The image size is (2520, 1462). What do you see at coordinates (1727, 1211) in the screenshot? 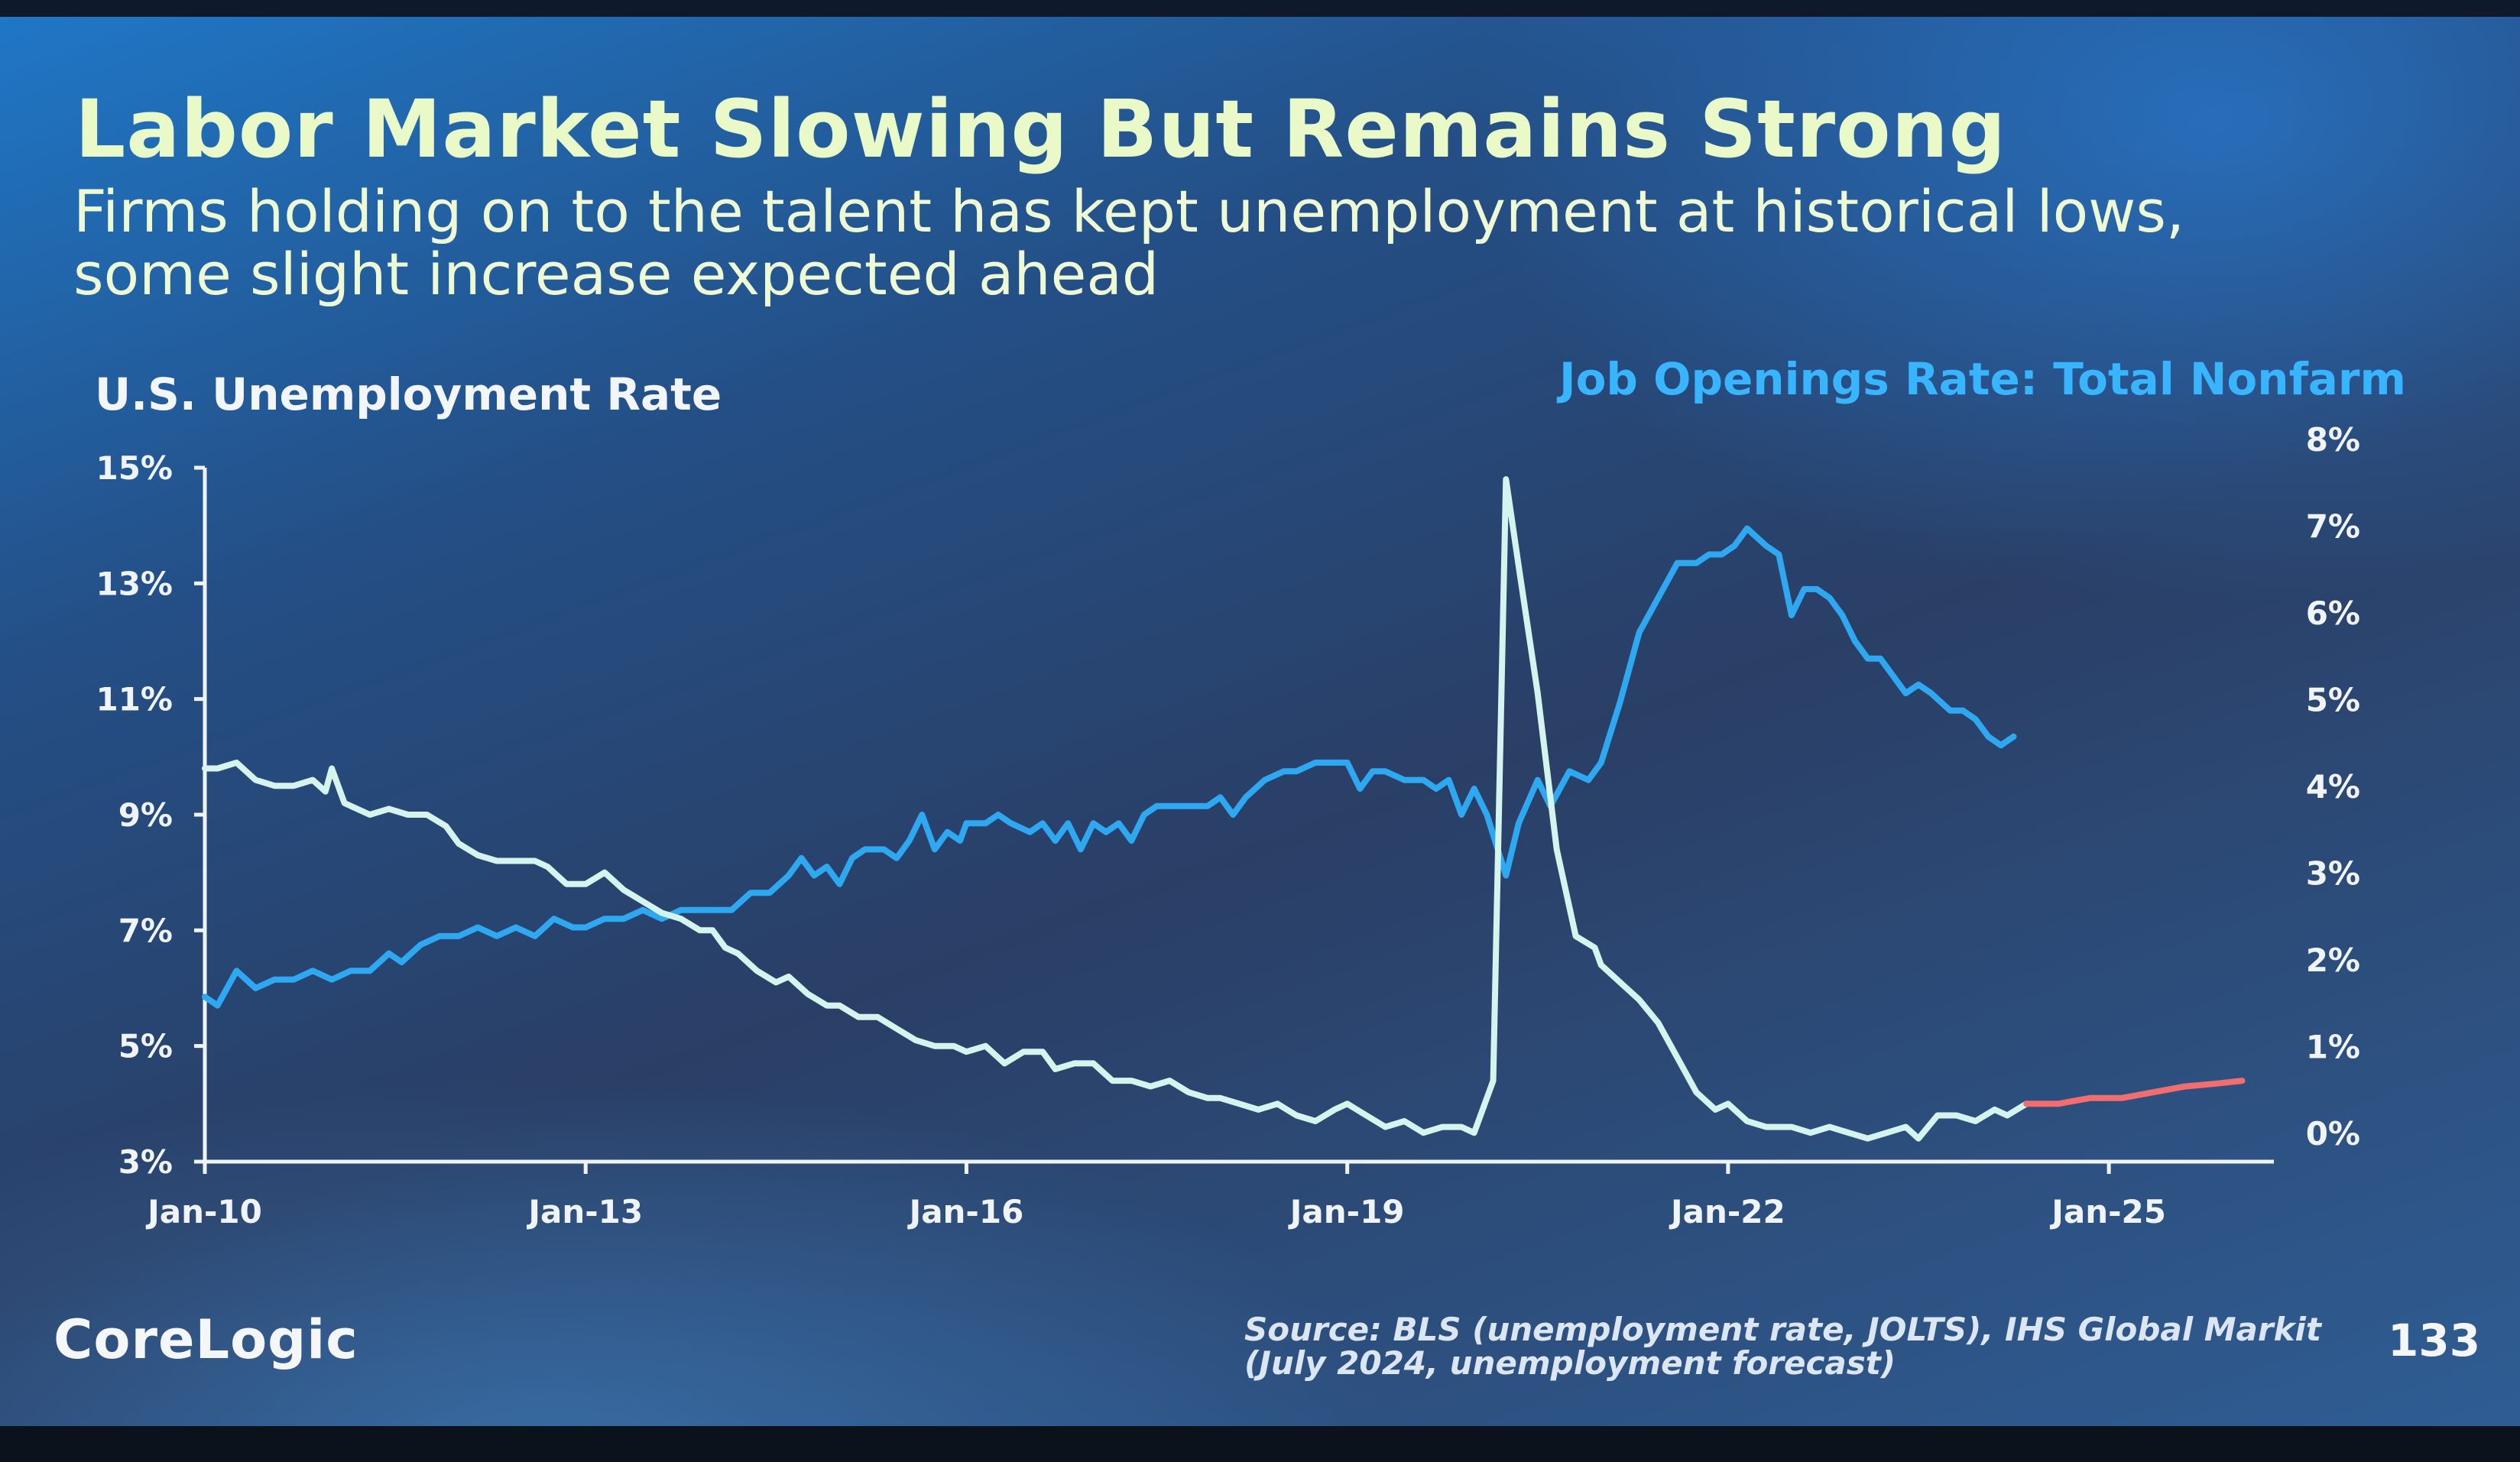
I see `x-tick-label: Jan-22` at bounding box center [1727, 1211].